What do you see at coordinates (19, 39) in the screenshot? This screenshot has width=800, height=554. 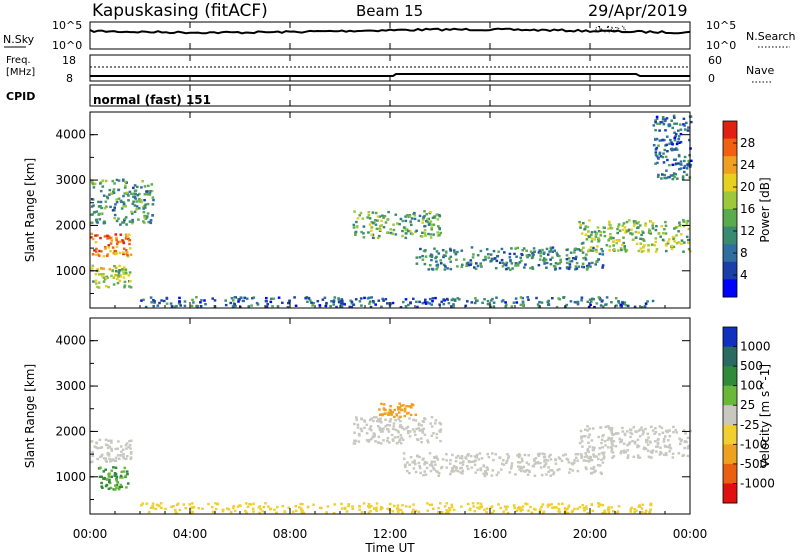 I see `noise-sky-label: N.Sky` at bounding box center [19, 39].